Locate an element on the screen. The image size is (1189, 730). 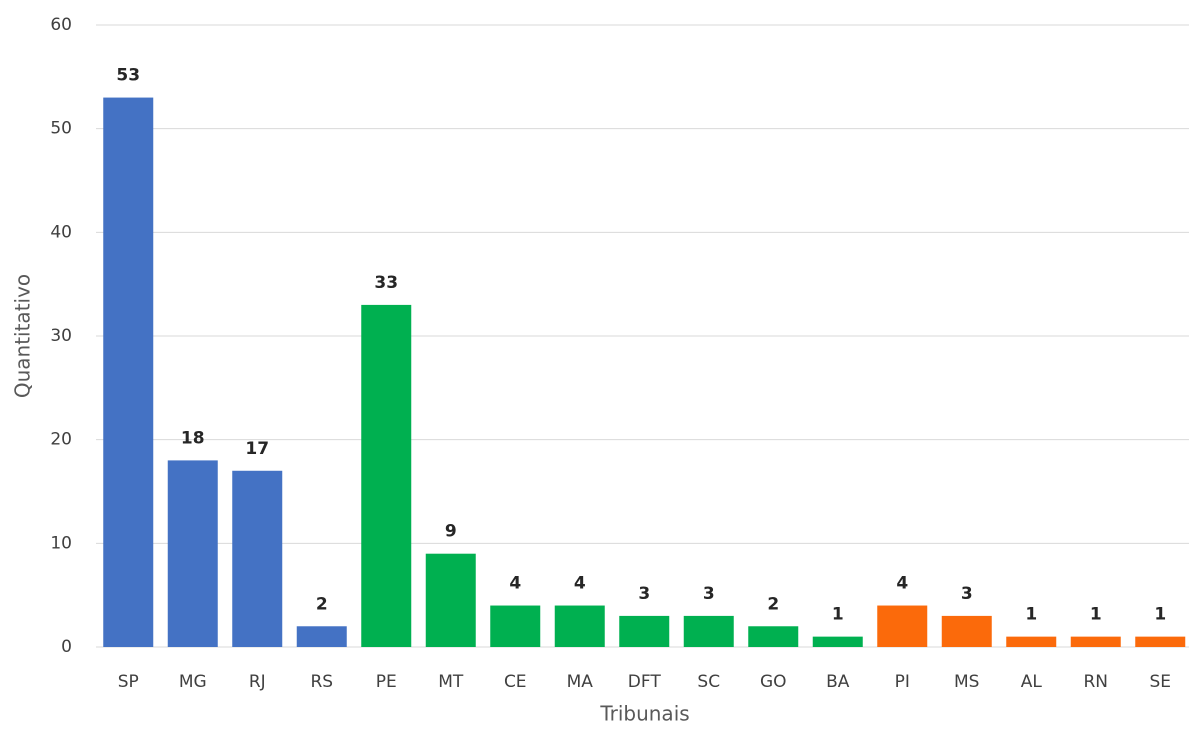
x-tick-label: RJ is located at coordinates (257, 682).